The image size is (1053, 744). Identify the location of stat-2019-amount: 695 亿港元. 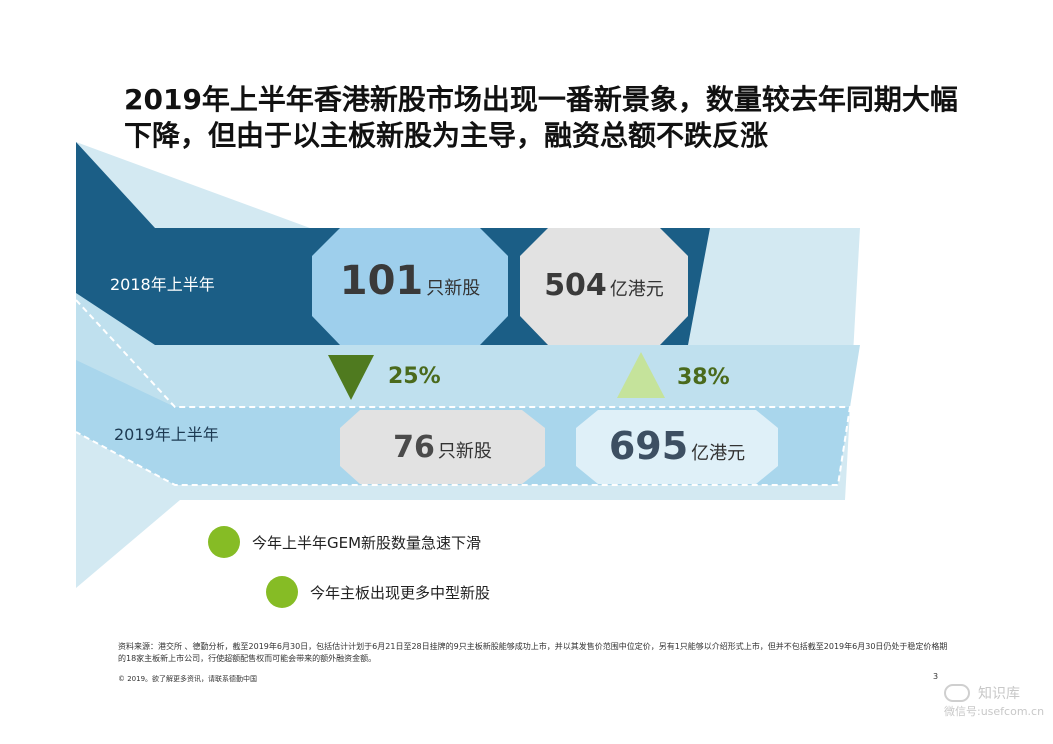
(677, 446).